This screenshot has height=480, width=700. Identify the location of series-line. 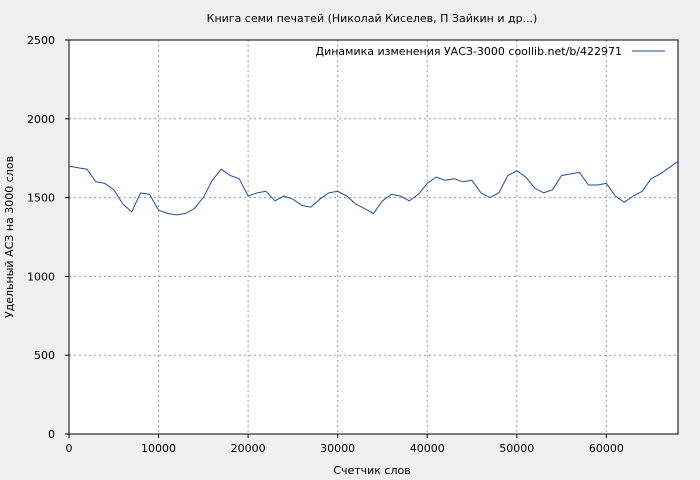
(373, 188).